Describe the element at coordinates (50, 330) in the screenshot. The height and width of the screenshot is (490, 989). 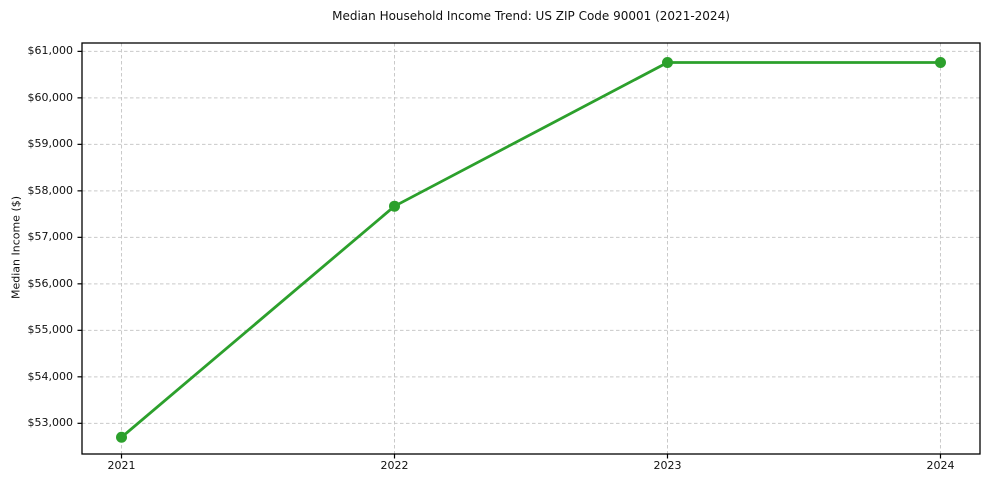
I see `y-tick-label: $55,000` at that location.